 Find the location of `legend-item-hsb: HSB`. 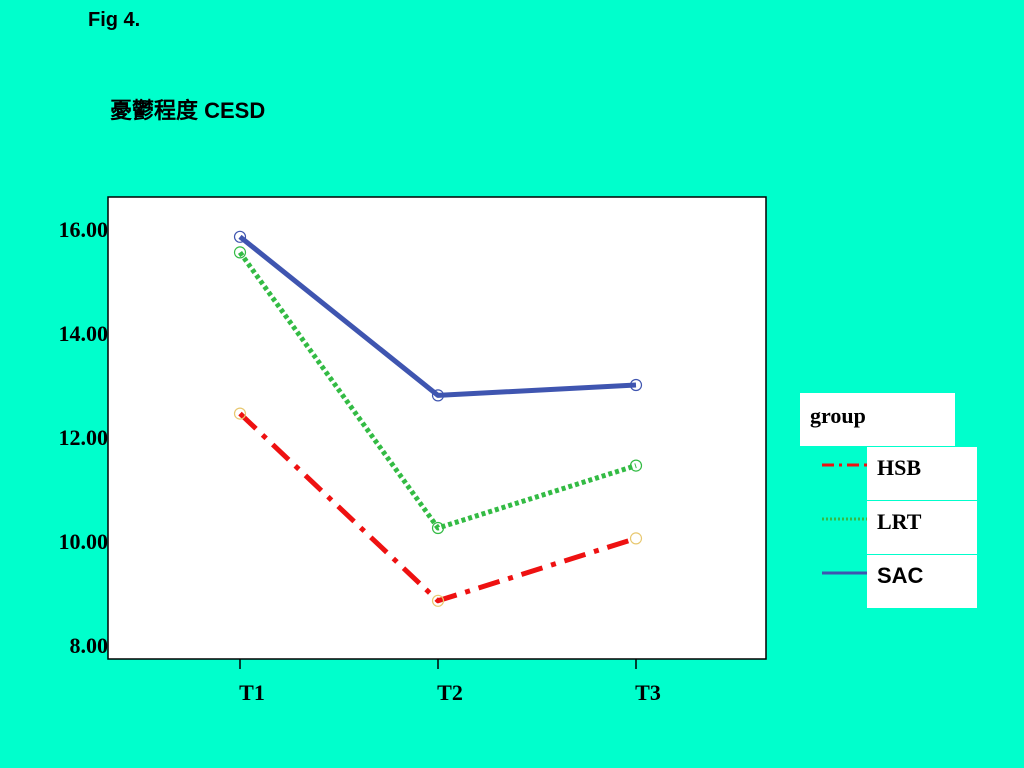

legend-item-hsb: HSB is located at coordinates (922, 473).